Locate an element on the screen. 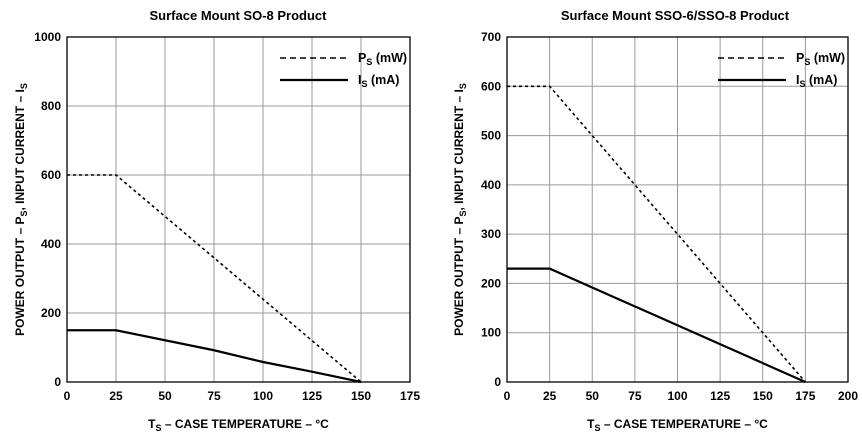 The width and height of the screenshot is (862, 436). y-tick-label: 700 is located at coordinates (491, 37).